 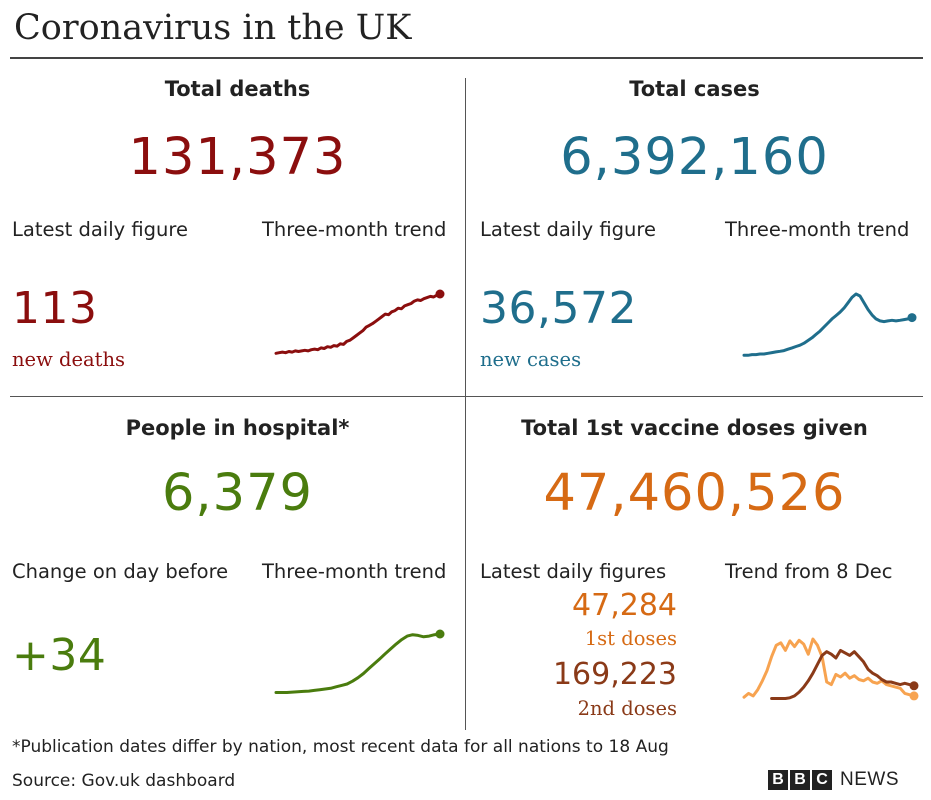 I want to click on hospital-trend-chart, so click(x=359, y=661).